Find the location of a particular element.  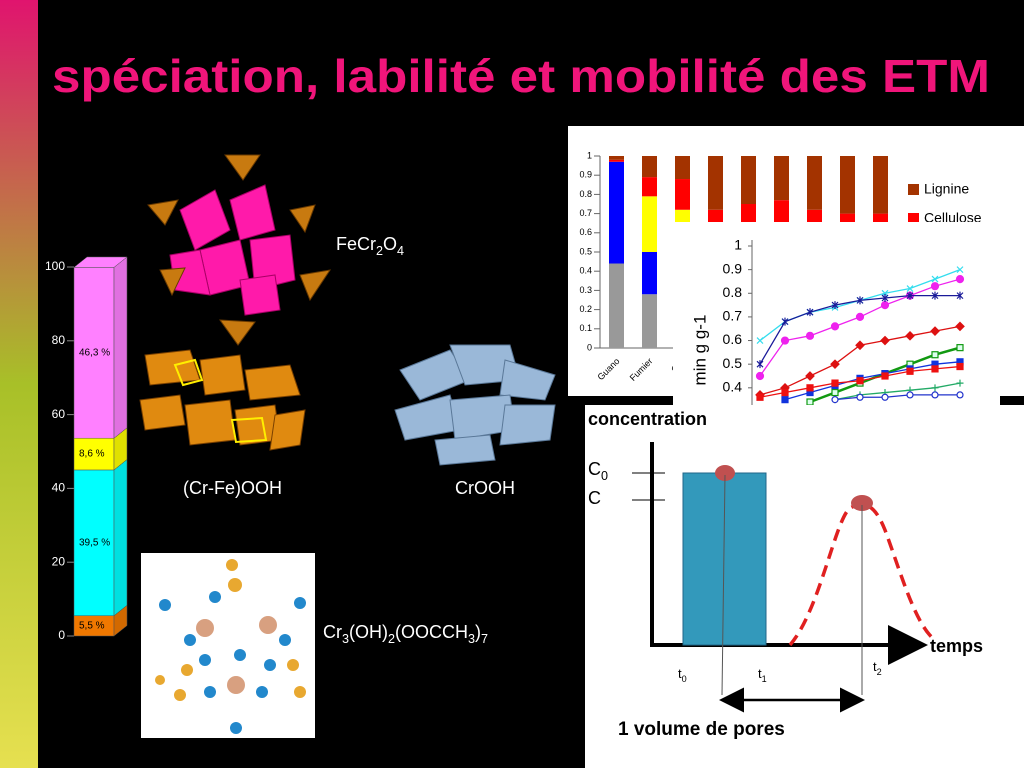

kinetic-line-chart: 0.4 0.5 0.6 0.7 0.8 0.9 1 min g g-1 is located at coordinates (827, 321).